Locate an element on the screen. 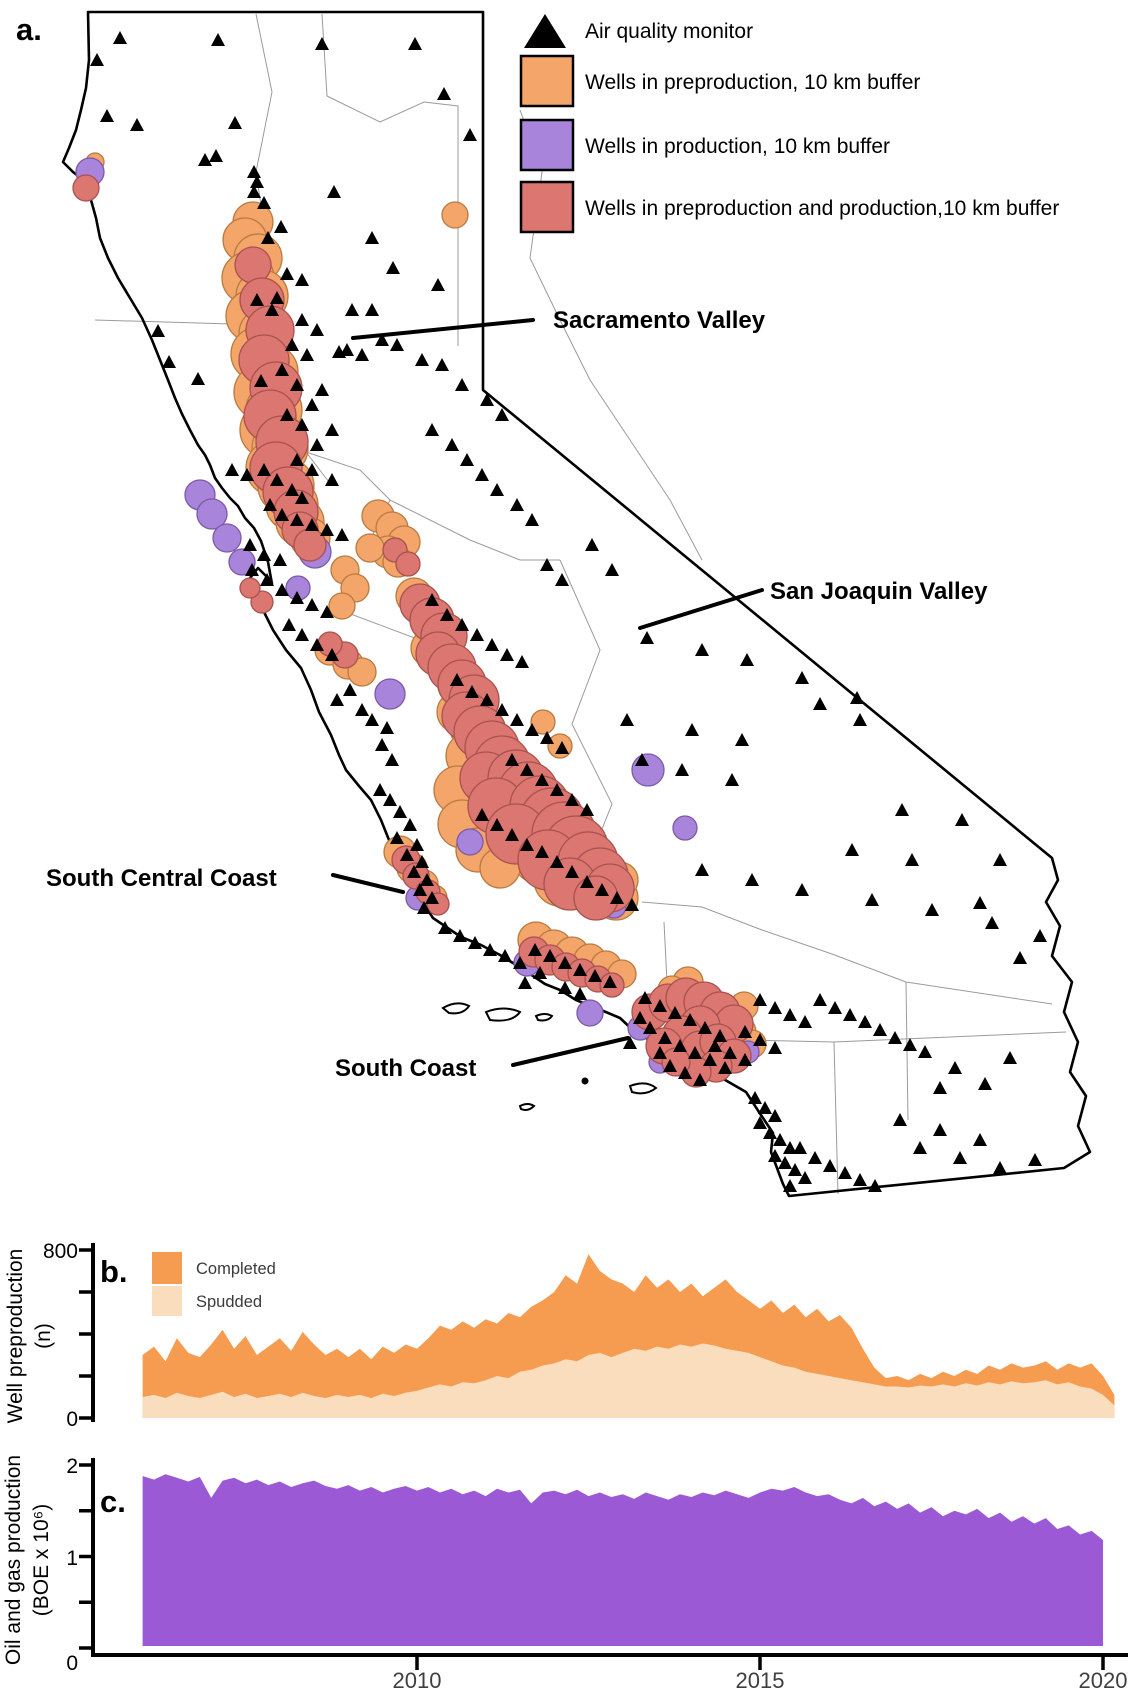 This screenshot has height=1697, width=1140. san-joaquin-valley-label: San Joaquin Valley is located at coordinates (879, 591).